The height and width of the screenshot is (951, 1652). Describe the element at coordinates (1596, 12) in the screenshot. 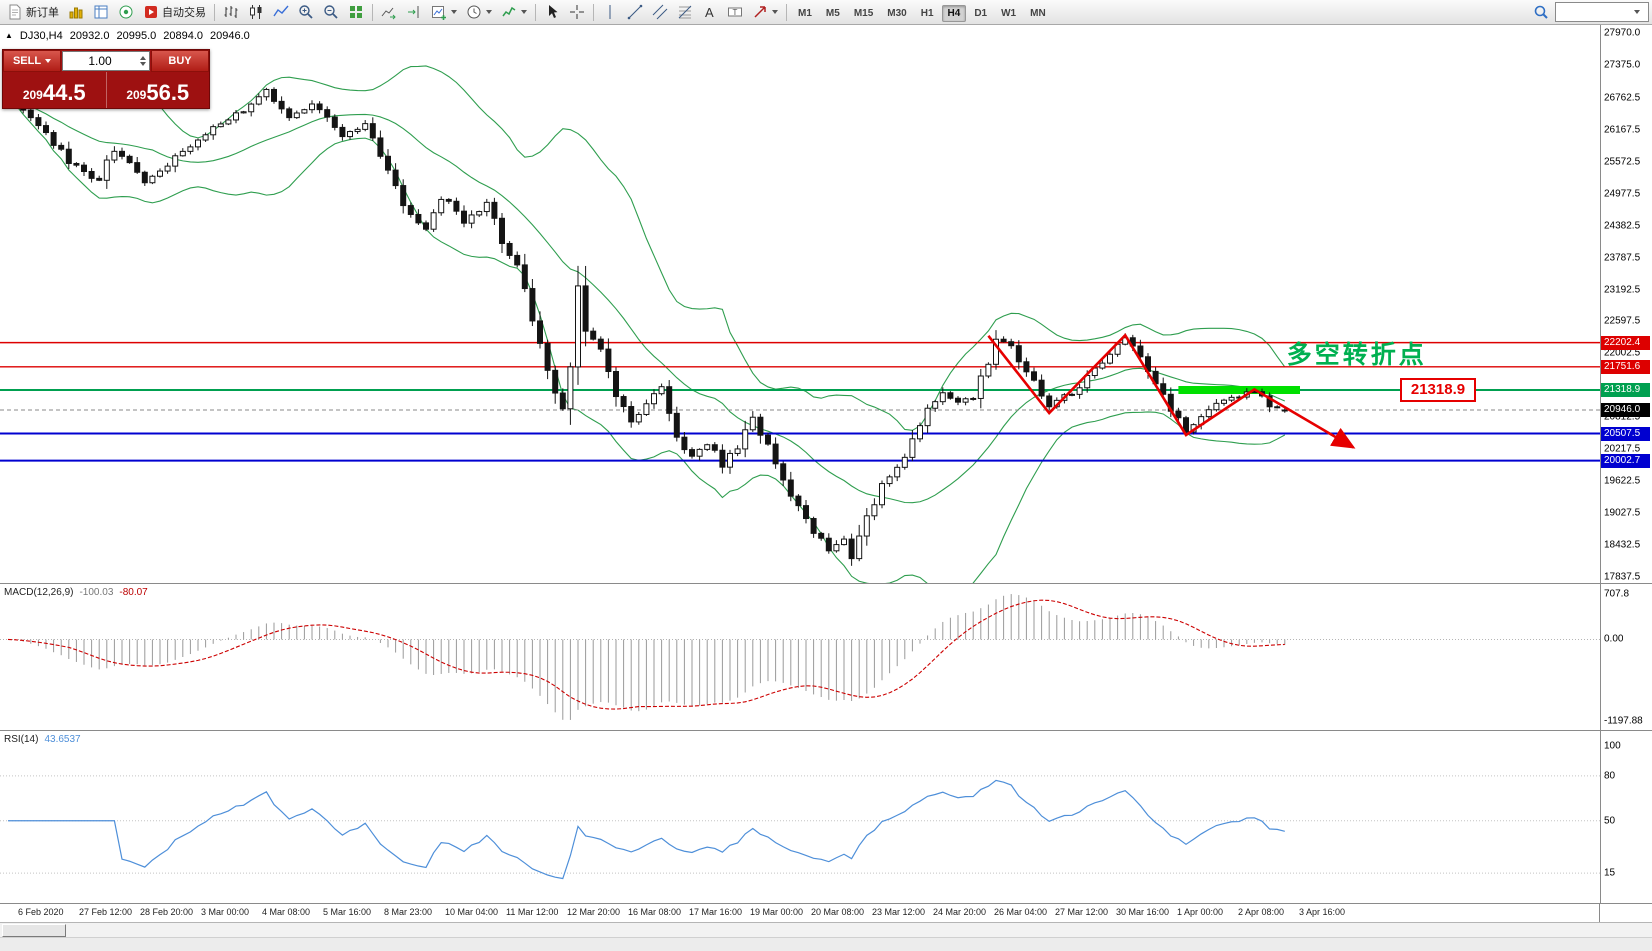

I see `symbol-search-input` at that location.